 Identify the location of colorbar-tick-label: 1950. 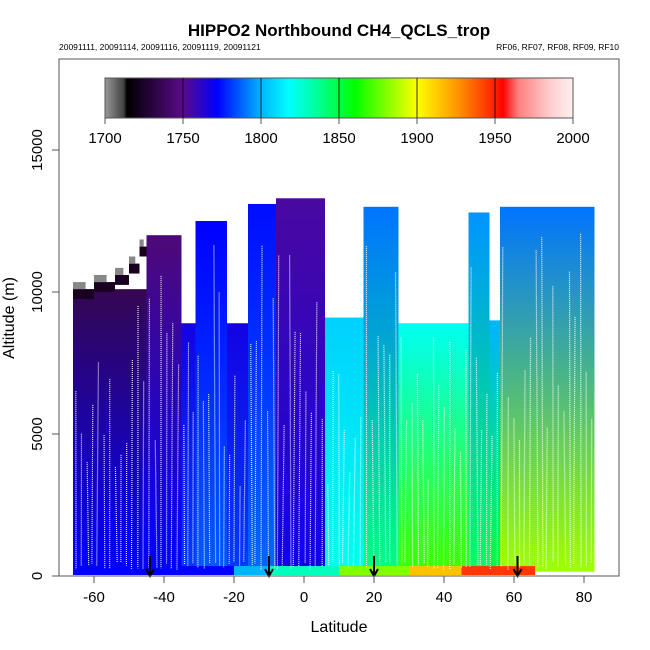
(494, 138).